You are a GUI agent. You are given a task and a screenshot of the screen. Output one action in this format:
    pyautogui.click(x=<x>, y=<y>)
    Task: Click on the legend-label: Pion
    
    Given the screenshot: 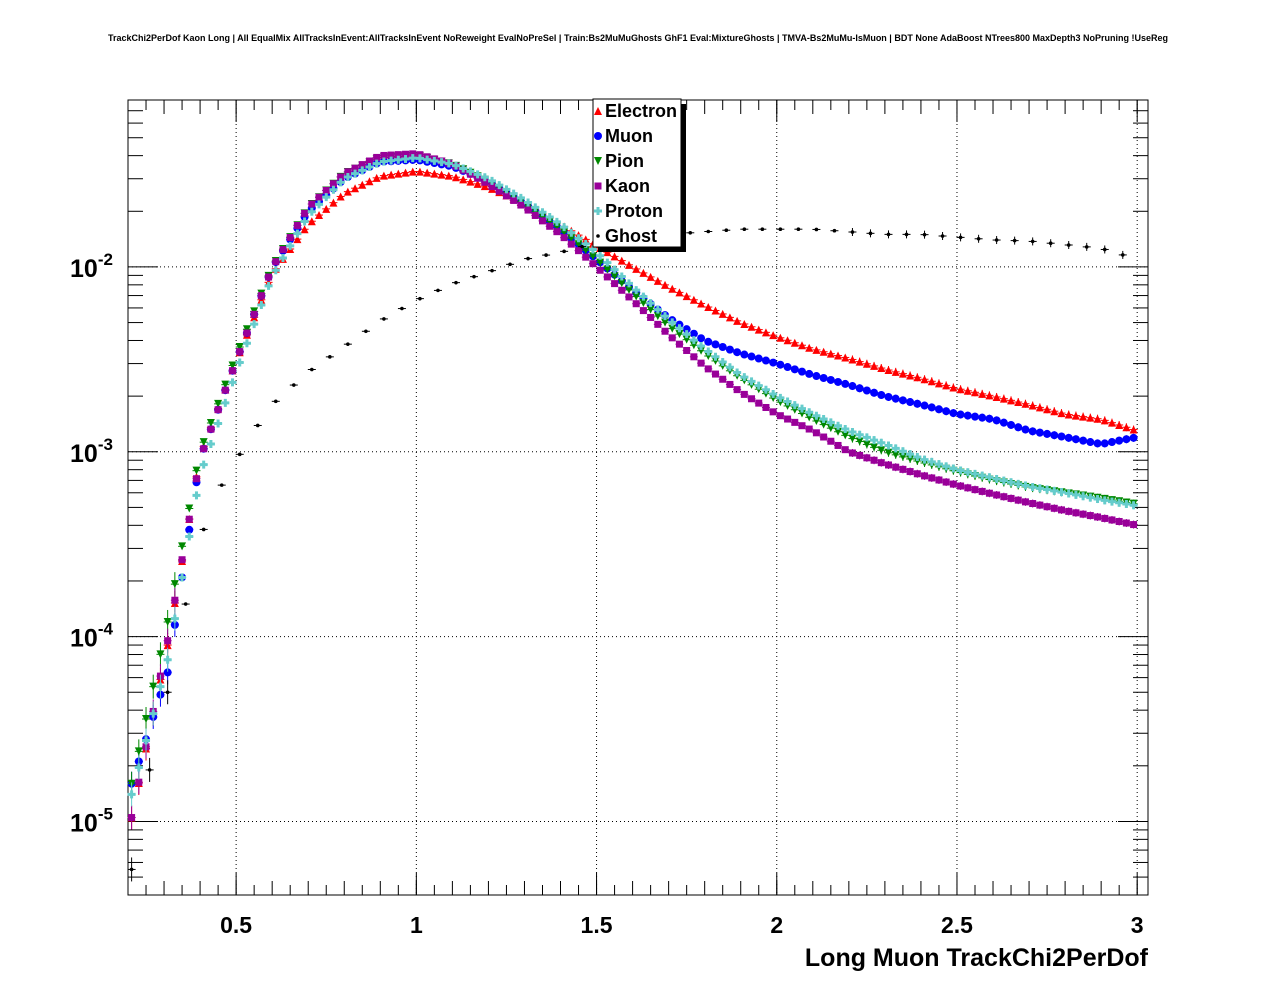 What is the action you would take?
    pyautogui.click(x=624, y=161)
    